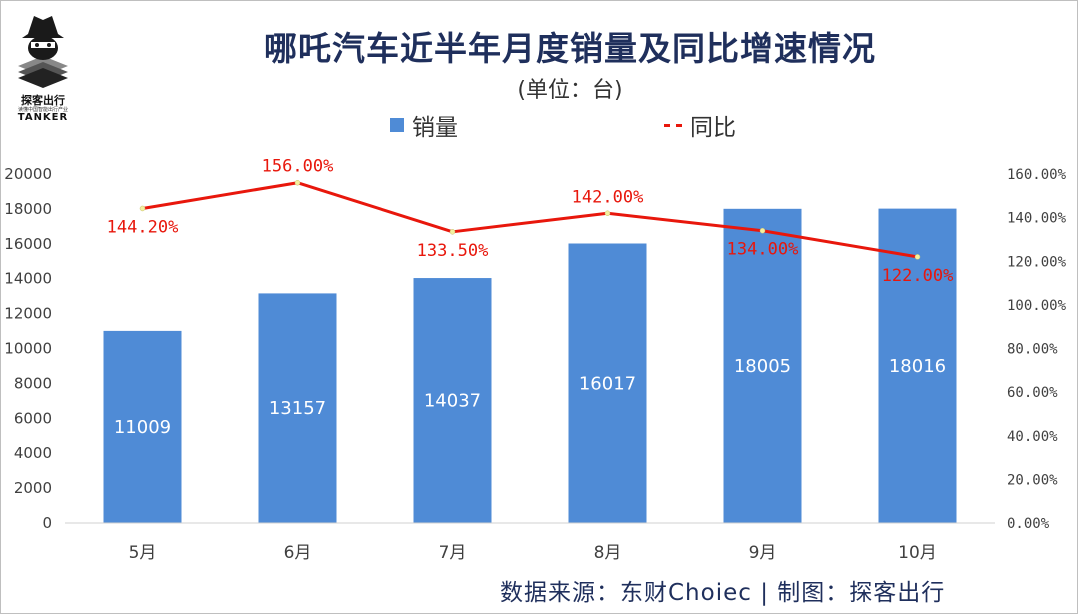 This screenshot has width=1080, height=616. I want to click on legend-label-sales: 销量, so click(435, 128).